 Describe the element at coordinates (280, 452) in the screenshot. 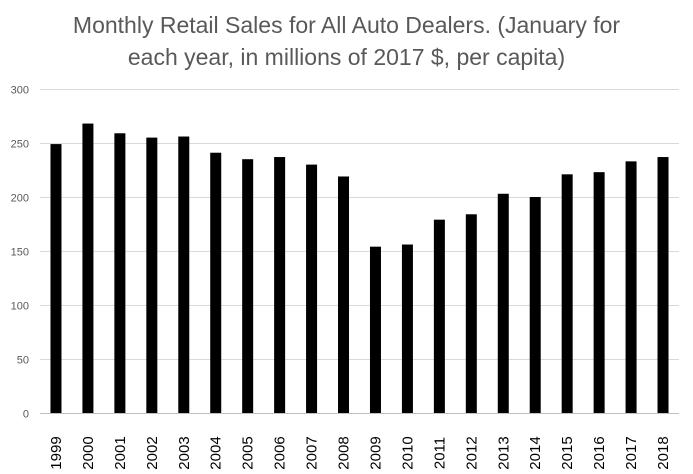

I see `x-tick-label: 2006` at that location.